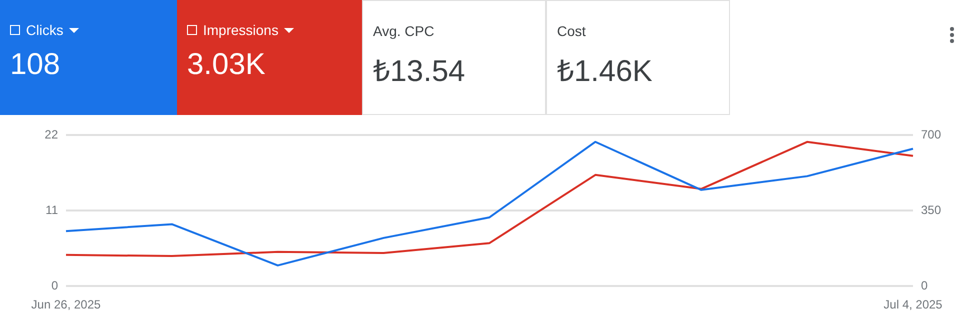 The height and width of the screenshot is (325, 980). Describe the element at coordinates (931, 209) in the screenshot. I see `y2-tick-label: 350` at that location.